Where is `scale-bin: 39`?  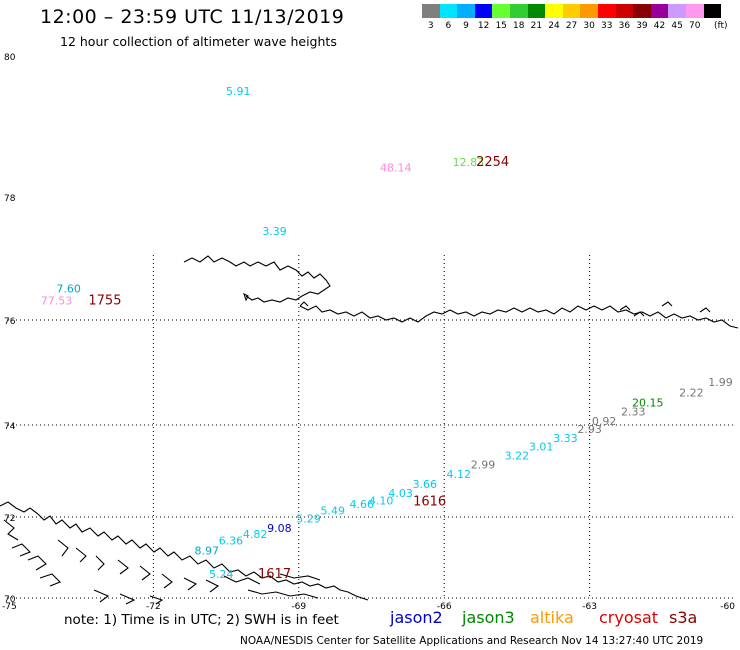 scale-bin: 39 is located at coordinates (642, 17).